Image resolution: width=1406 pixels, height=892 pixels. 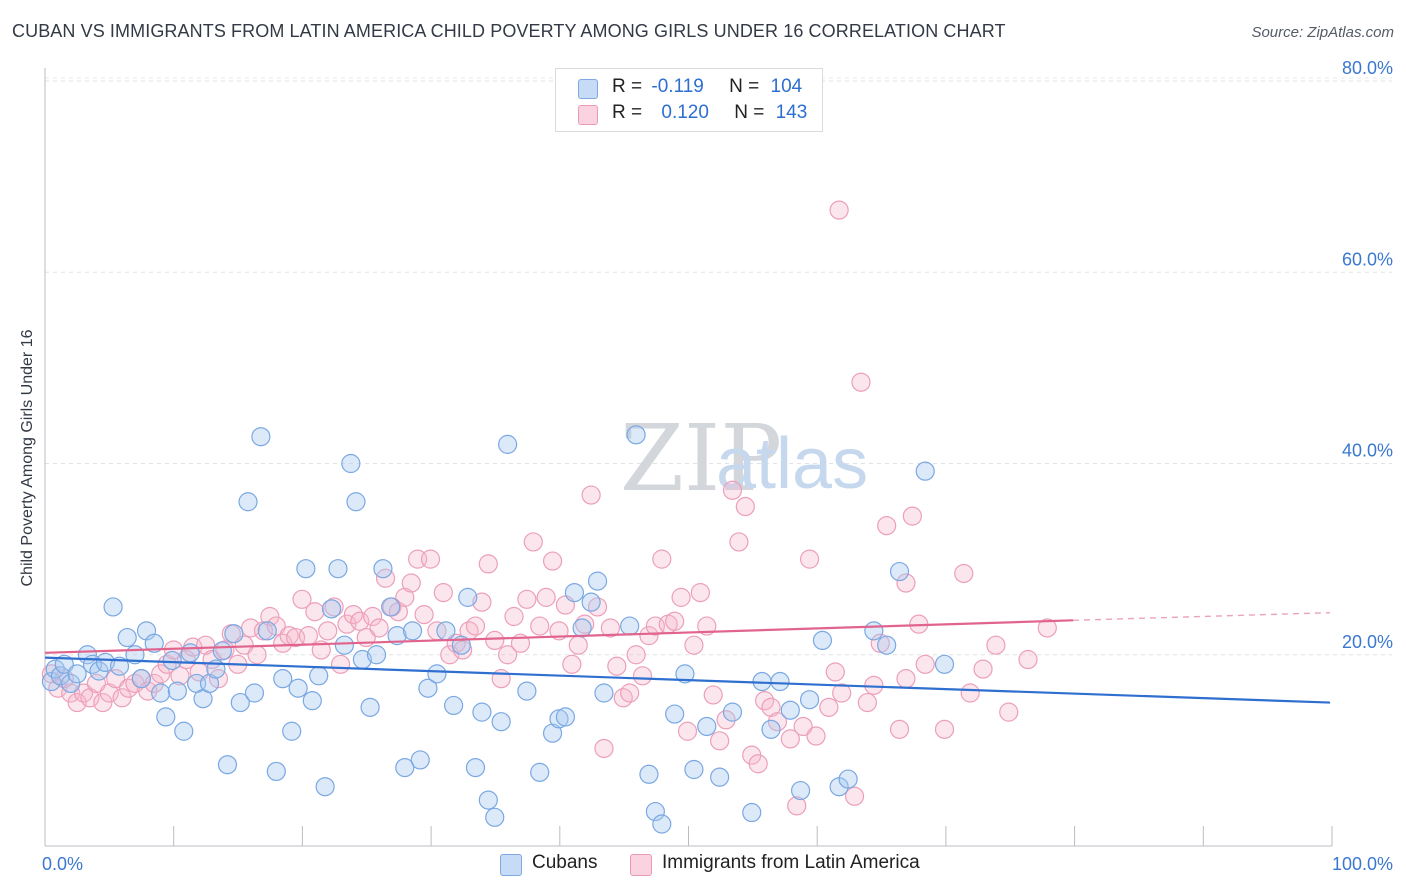 I want to click on legend-n-value: 143, so click(x=791, y=112).